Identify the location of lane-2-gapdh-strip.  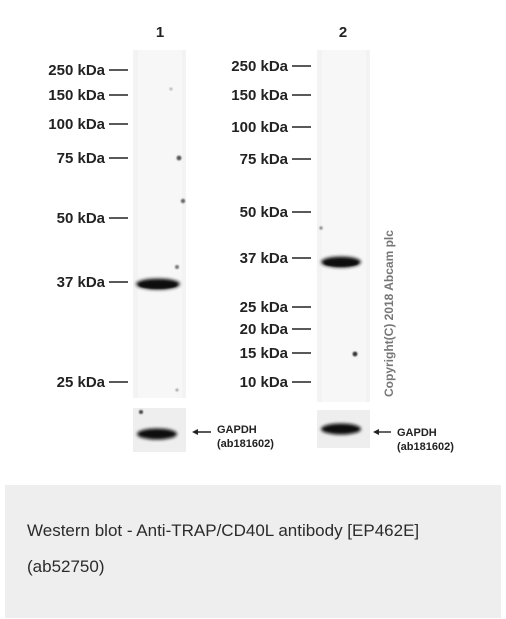
(343, 429).